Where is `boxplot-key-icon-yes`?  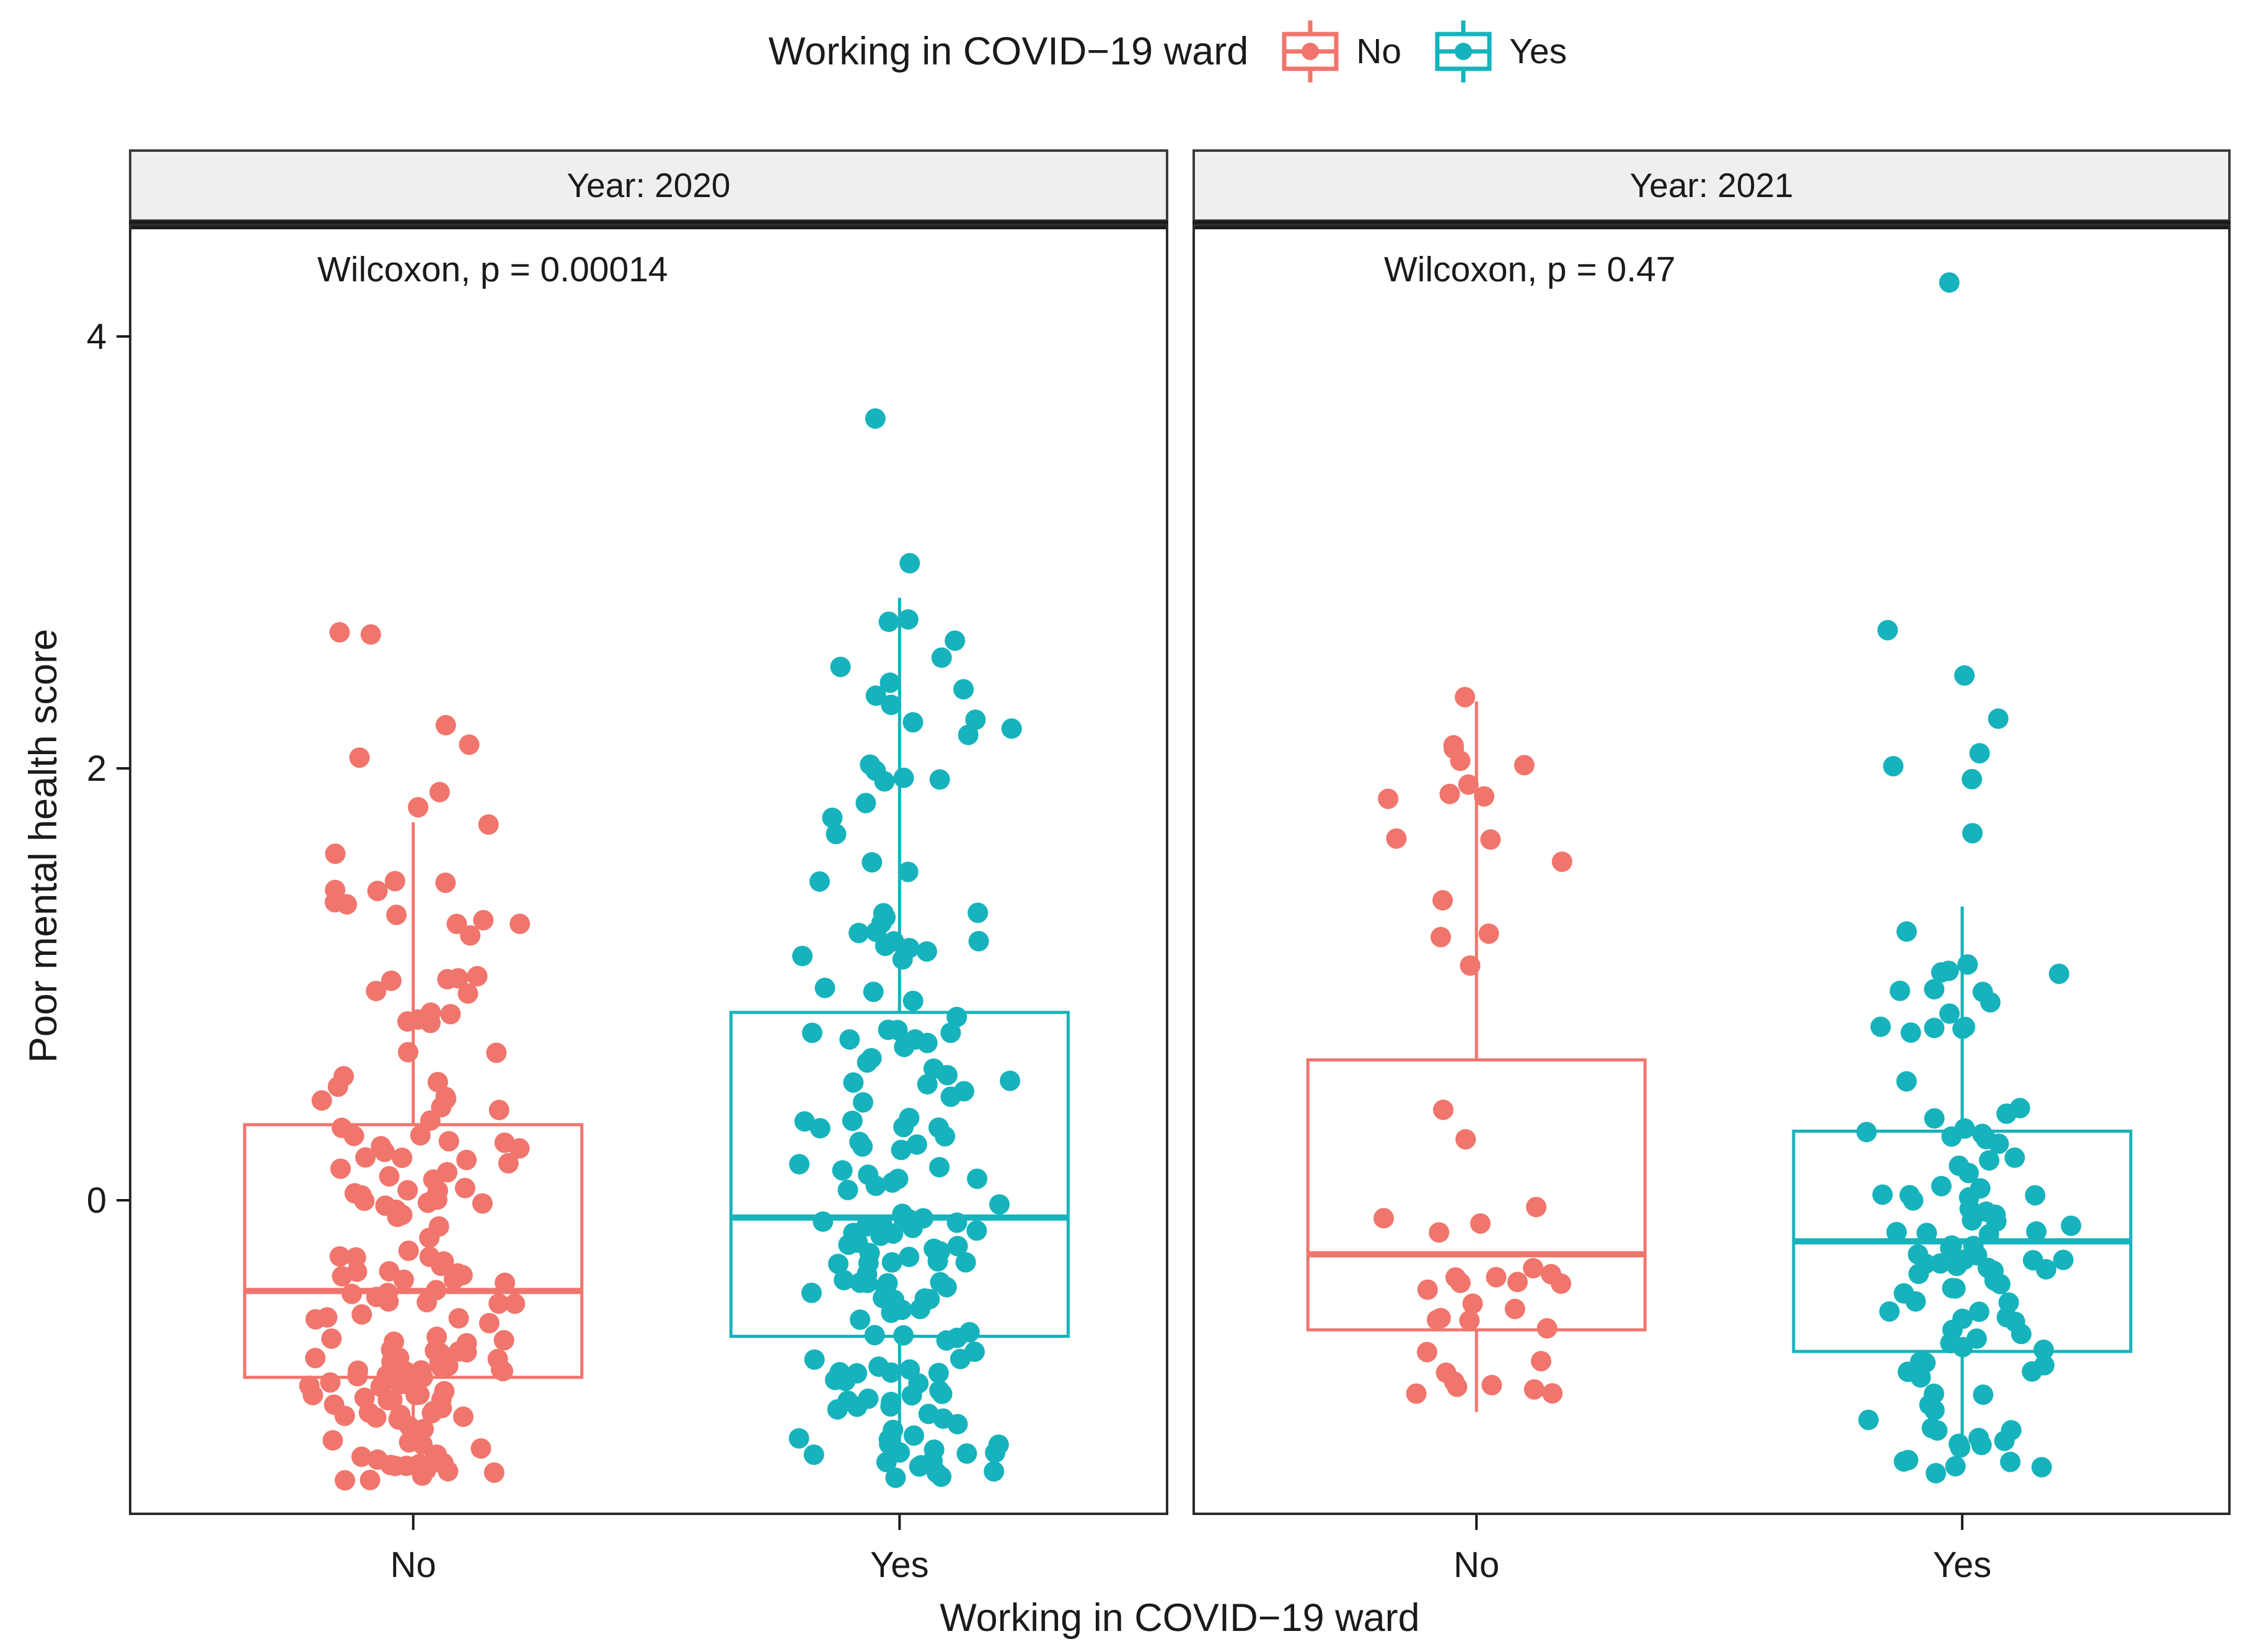 boxplot-key-icon-yes is located at coordinates (1463, 51).